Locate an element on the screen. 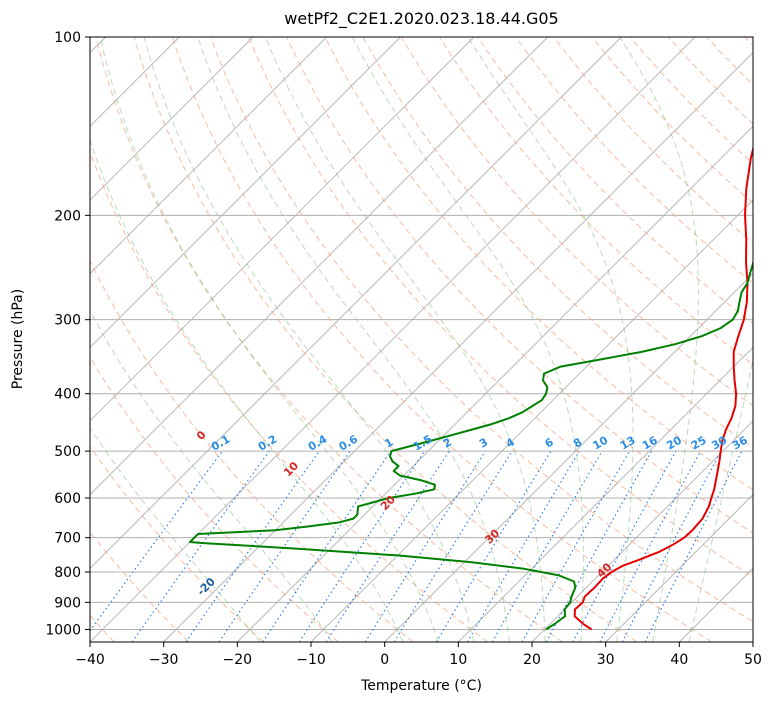 The width and height of the screenshot is (775, 708). x-tick-label: −40 is located at coordinates (90, 660).